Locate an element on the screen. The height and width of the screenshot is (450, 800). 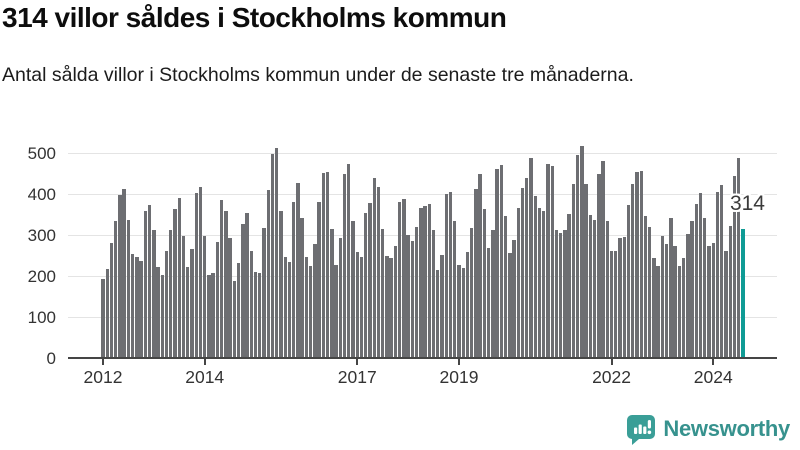
newsworthy-logo-icon is located at coordinates (641, 429).